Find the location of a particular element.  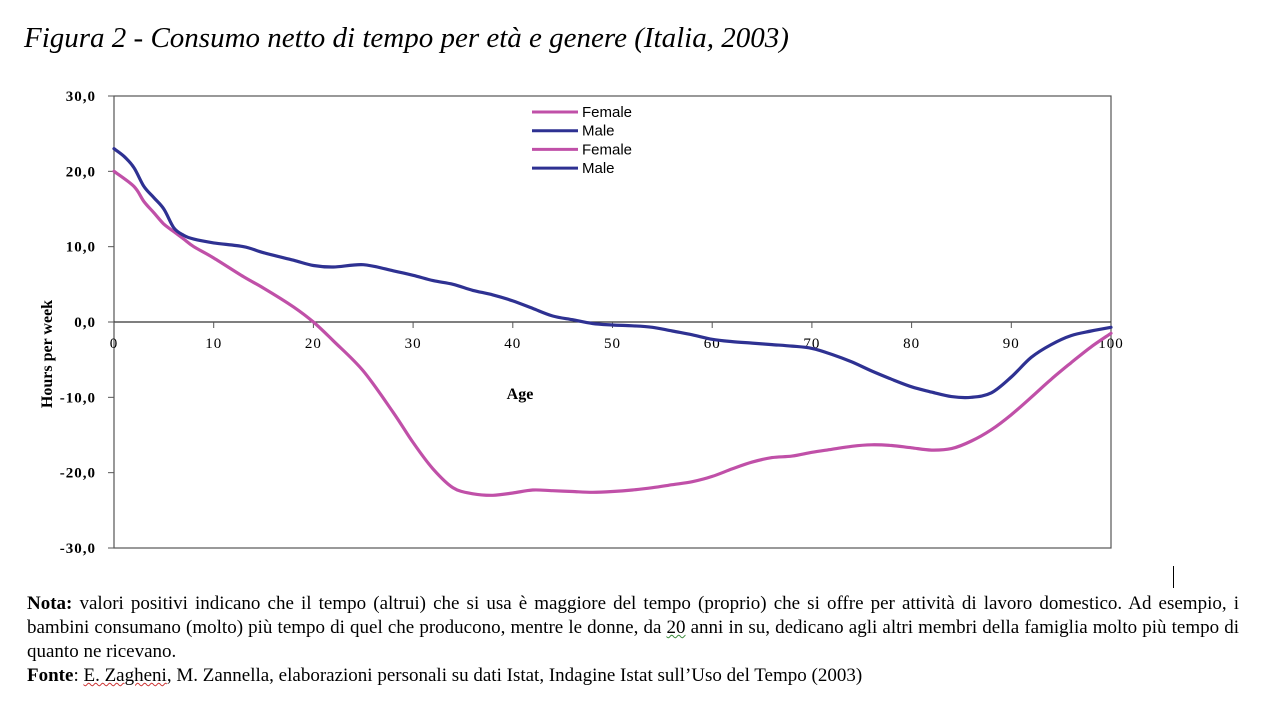

y-tick-label: 0,0 is located at coordinates (85, 323).